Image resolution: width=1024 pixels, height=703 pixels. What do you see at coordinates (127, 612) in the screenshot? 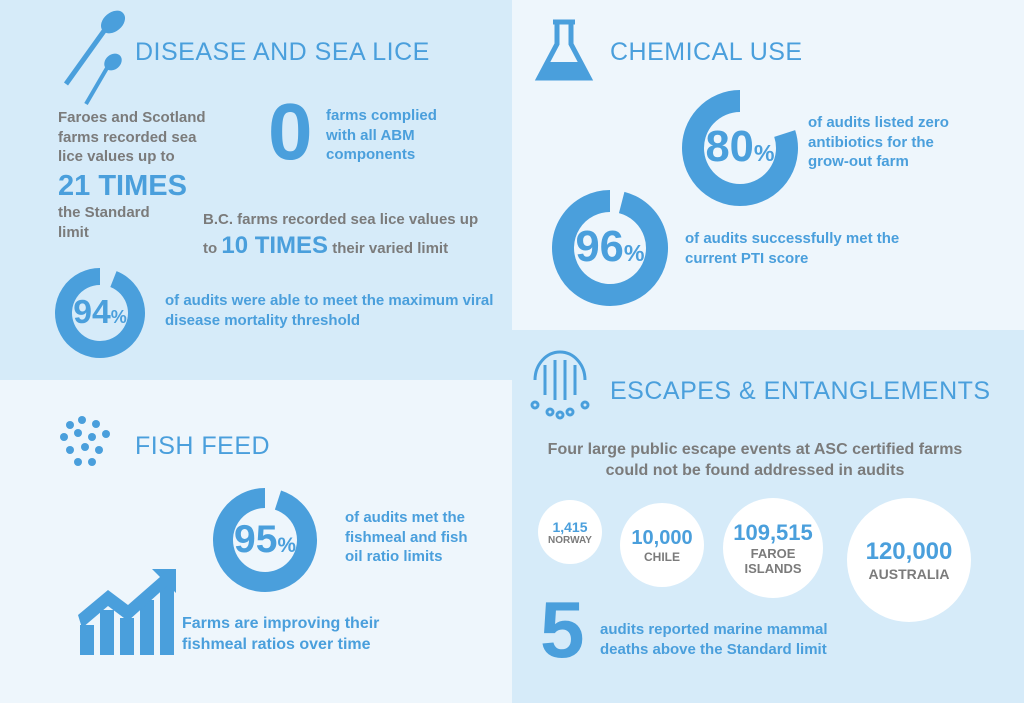
I see `trend-icon` at bounding box center [127, 612].